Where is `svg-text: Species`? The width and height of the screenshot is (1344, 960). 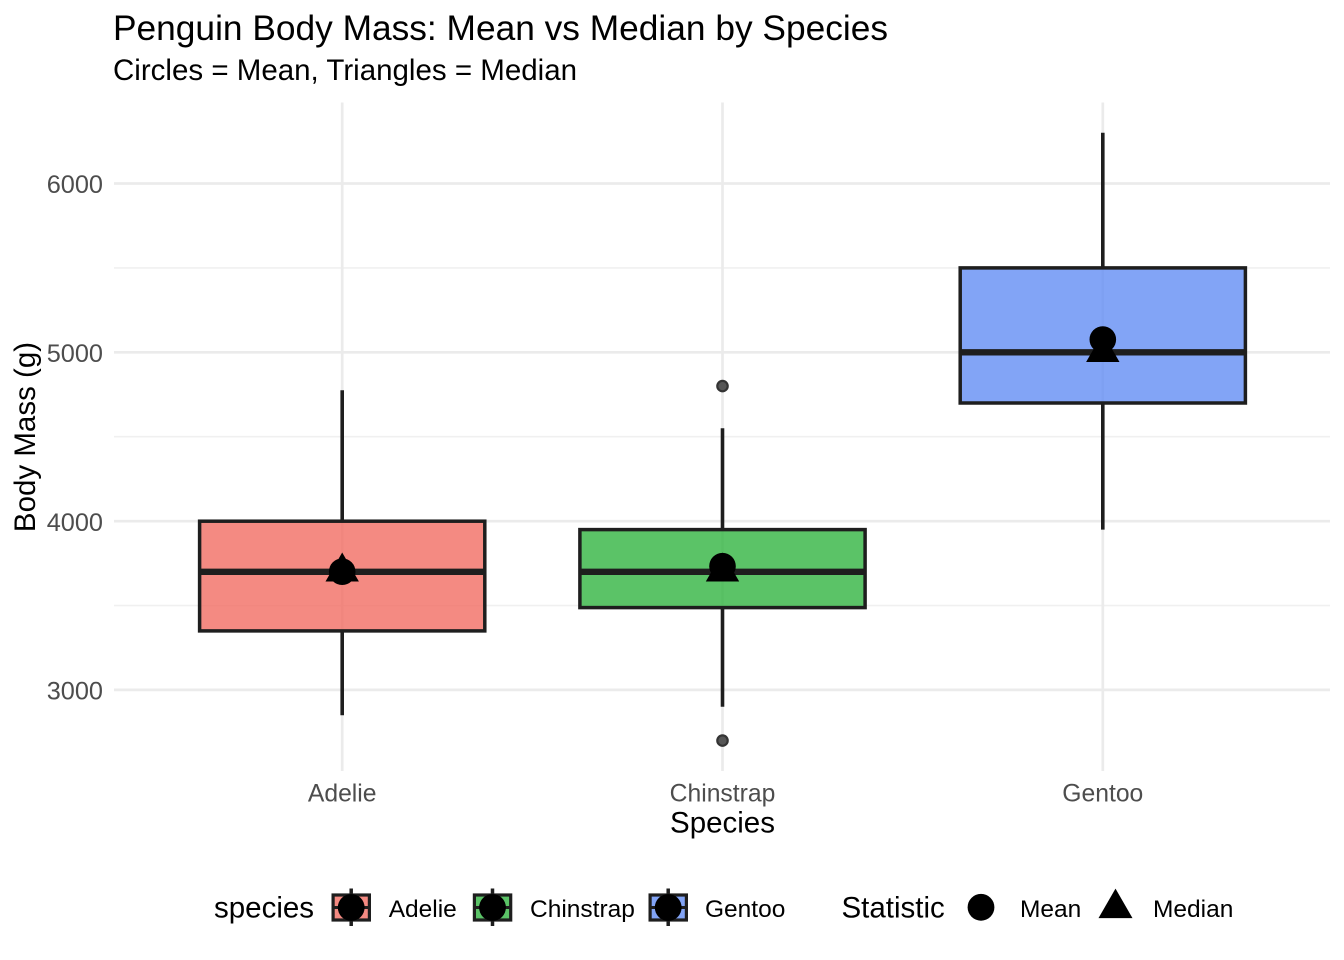
svg-text: Species is located at coordinates (722, 823).